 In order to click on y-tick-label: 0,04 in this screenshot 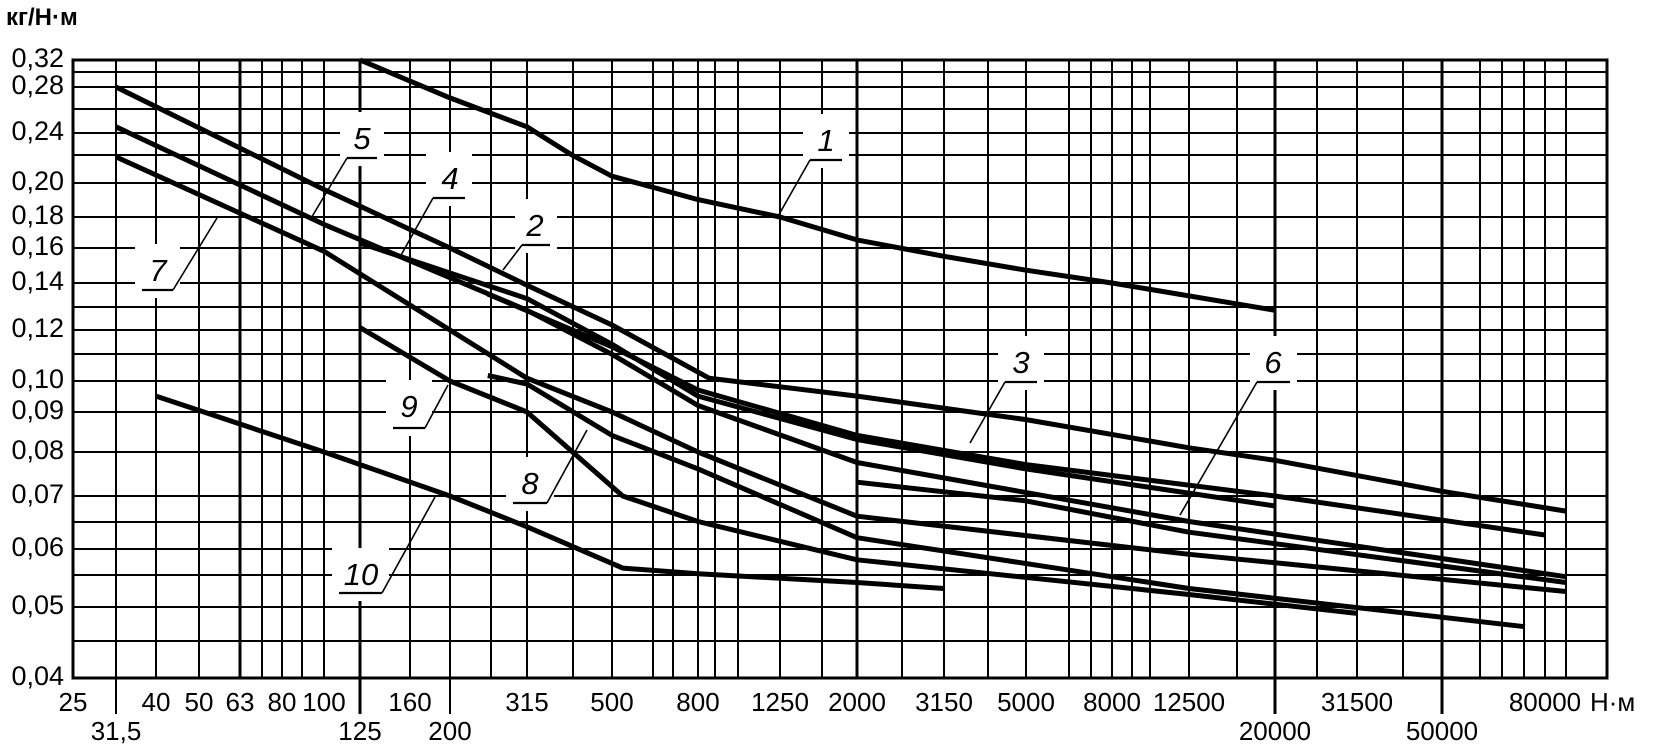, I will do `click(37, 676)`.